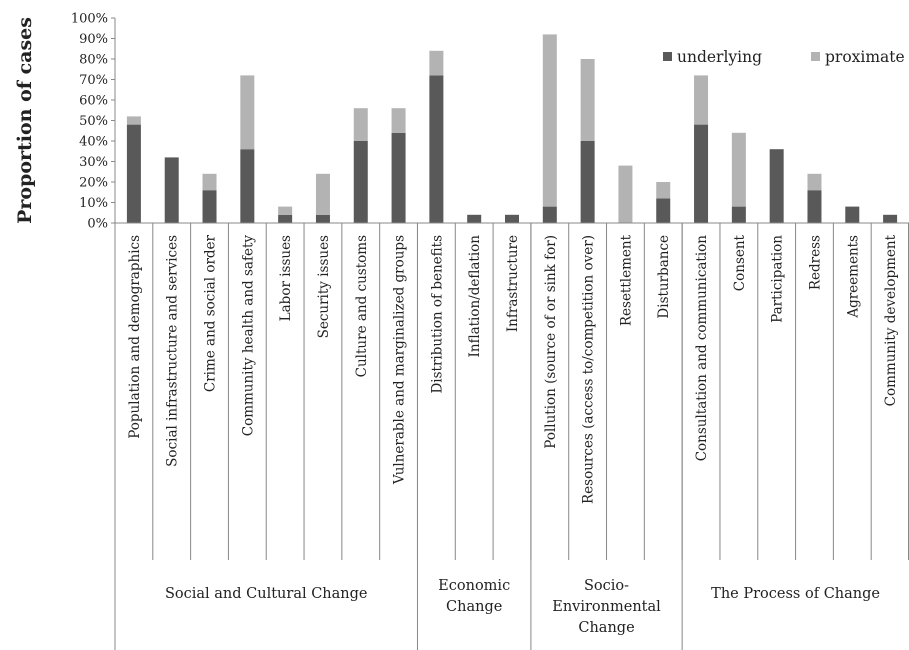 This screenshot has width=909, height=650. What do you see at coordinates (626, 280) in the screenshot?
I see `category-label: Resettlement` at bounding box center [626, 280].